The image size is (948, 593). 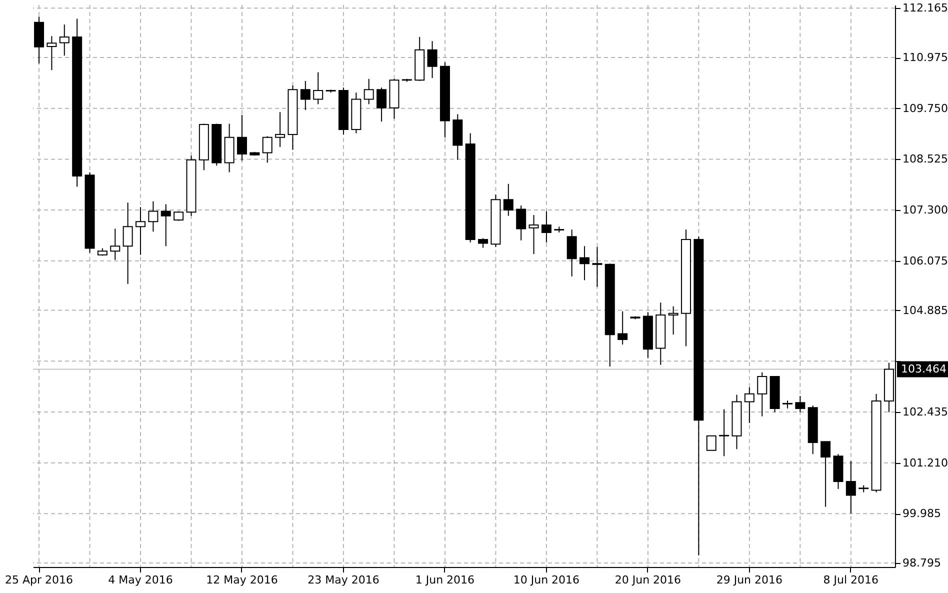 What do you see at coordinates (925, 159) in the screenshot?
I see `y-tick-label: 108.525` at bounding box center [925, 159].